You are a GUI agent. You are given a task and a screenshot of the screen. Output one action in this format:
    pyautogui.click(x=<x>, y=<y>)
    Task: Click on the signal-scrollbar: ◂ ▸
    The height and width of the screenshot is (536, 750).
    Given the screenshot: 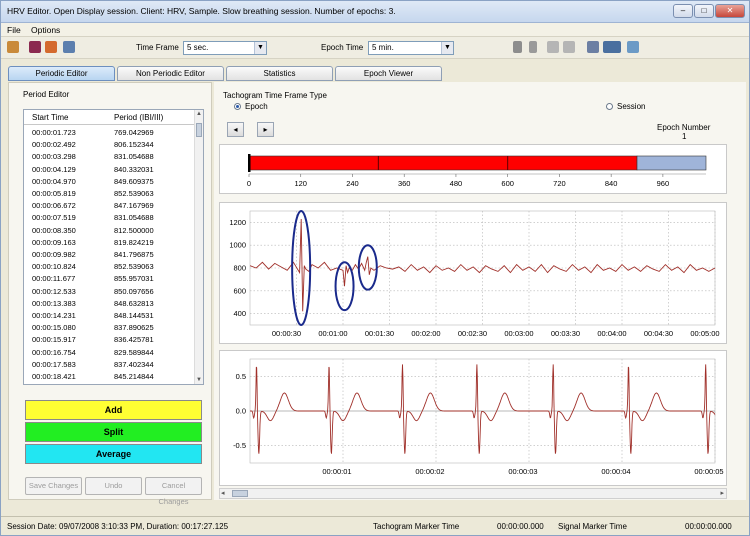 What is the action you would take?
    pyautogui.click(x=473, y=493)
    